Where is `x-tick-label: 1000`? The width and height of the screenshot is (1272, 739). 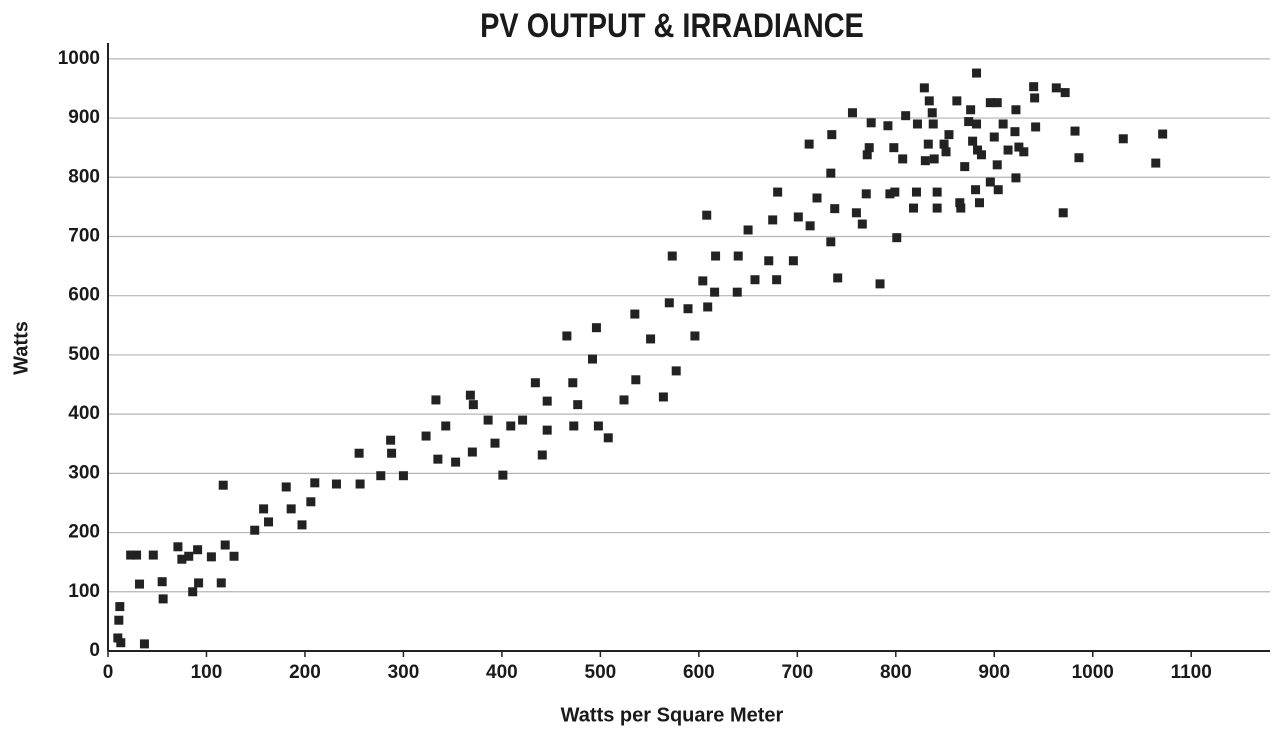 x-tick-label: 1000 is located at coordinates (1093, 672).